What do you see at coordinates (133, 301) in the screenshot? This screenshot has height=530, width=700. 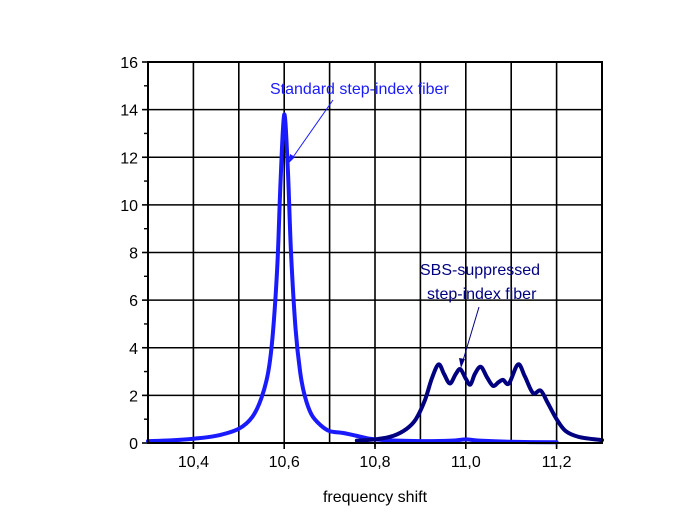 I see `y-tick-label: 6` at bounding box center [133, 301].